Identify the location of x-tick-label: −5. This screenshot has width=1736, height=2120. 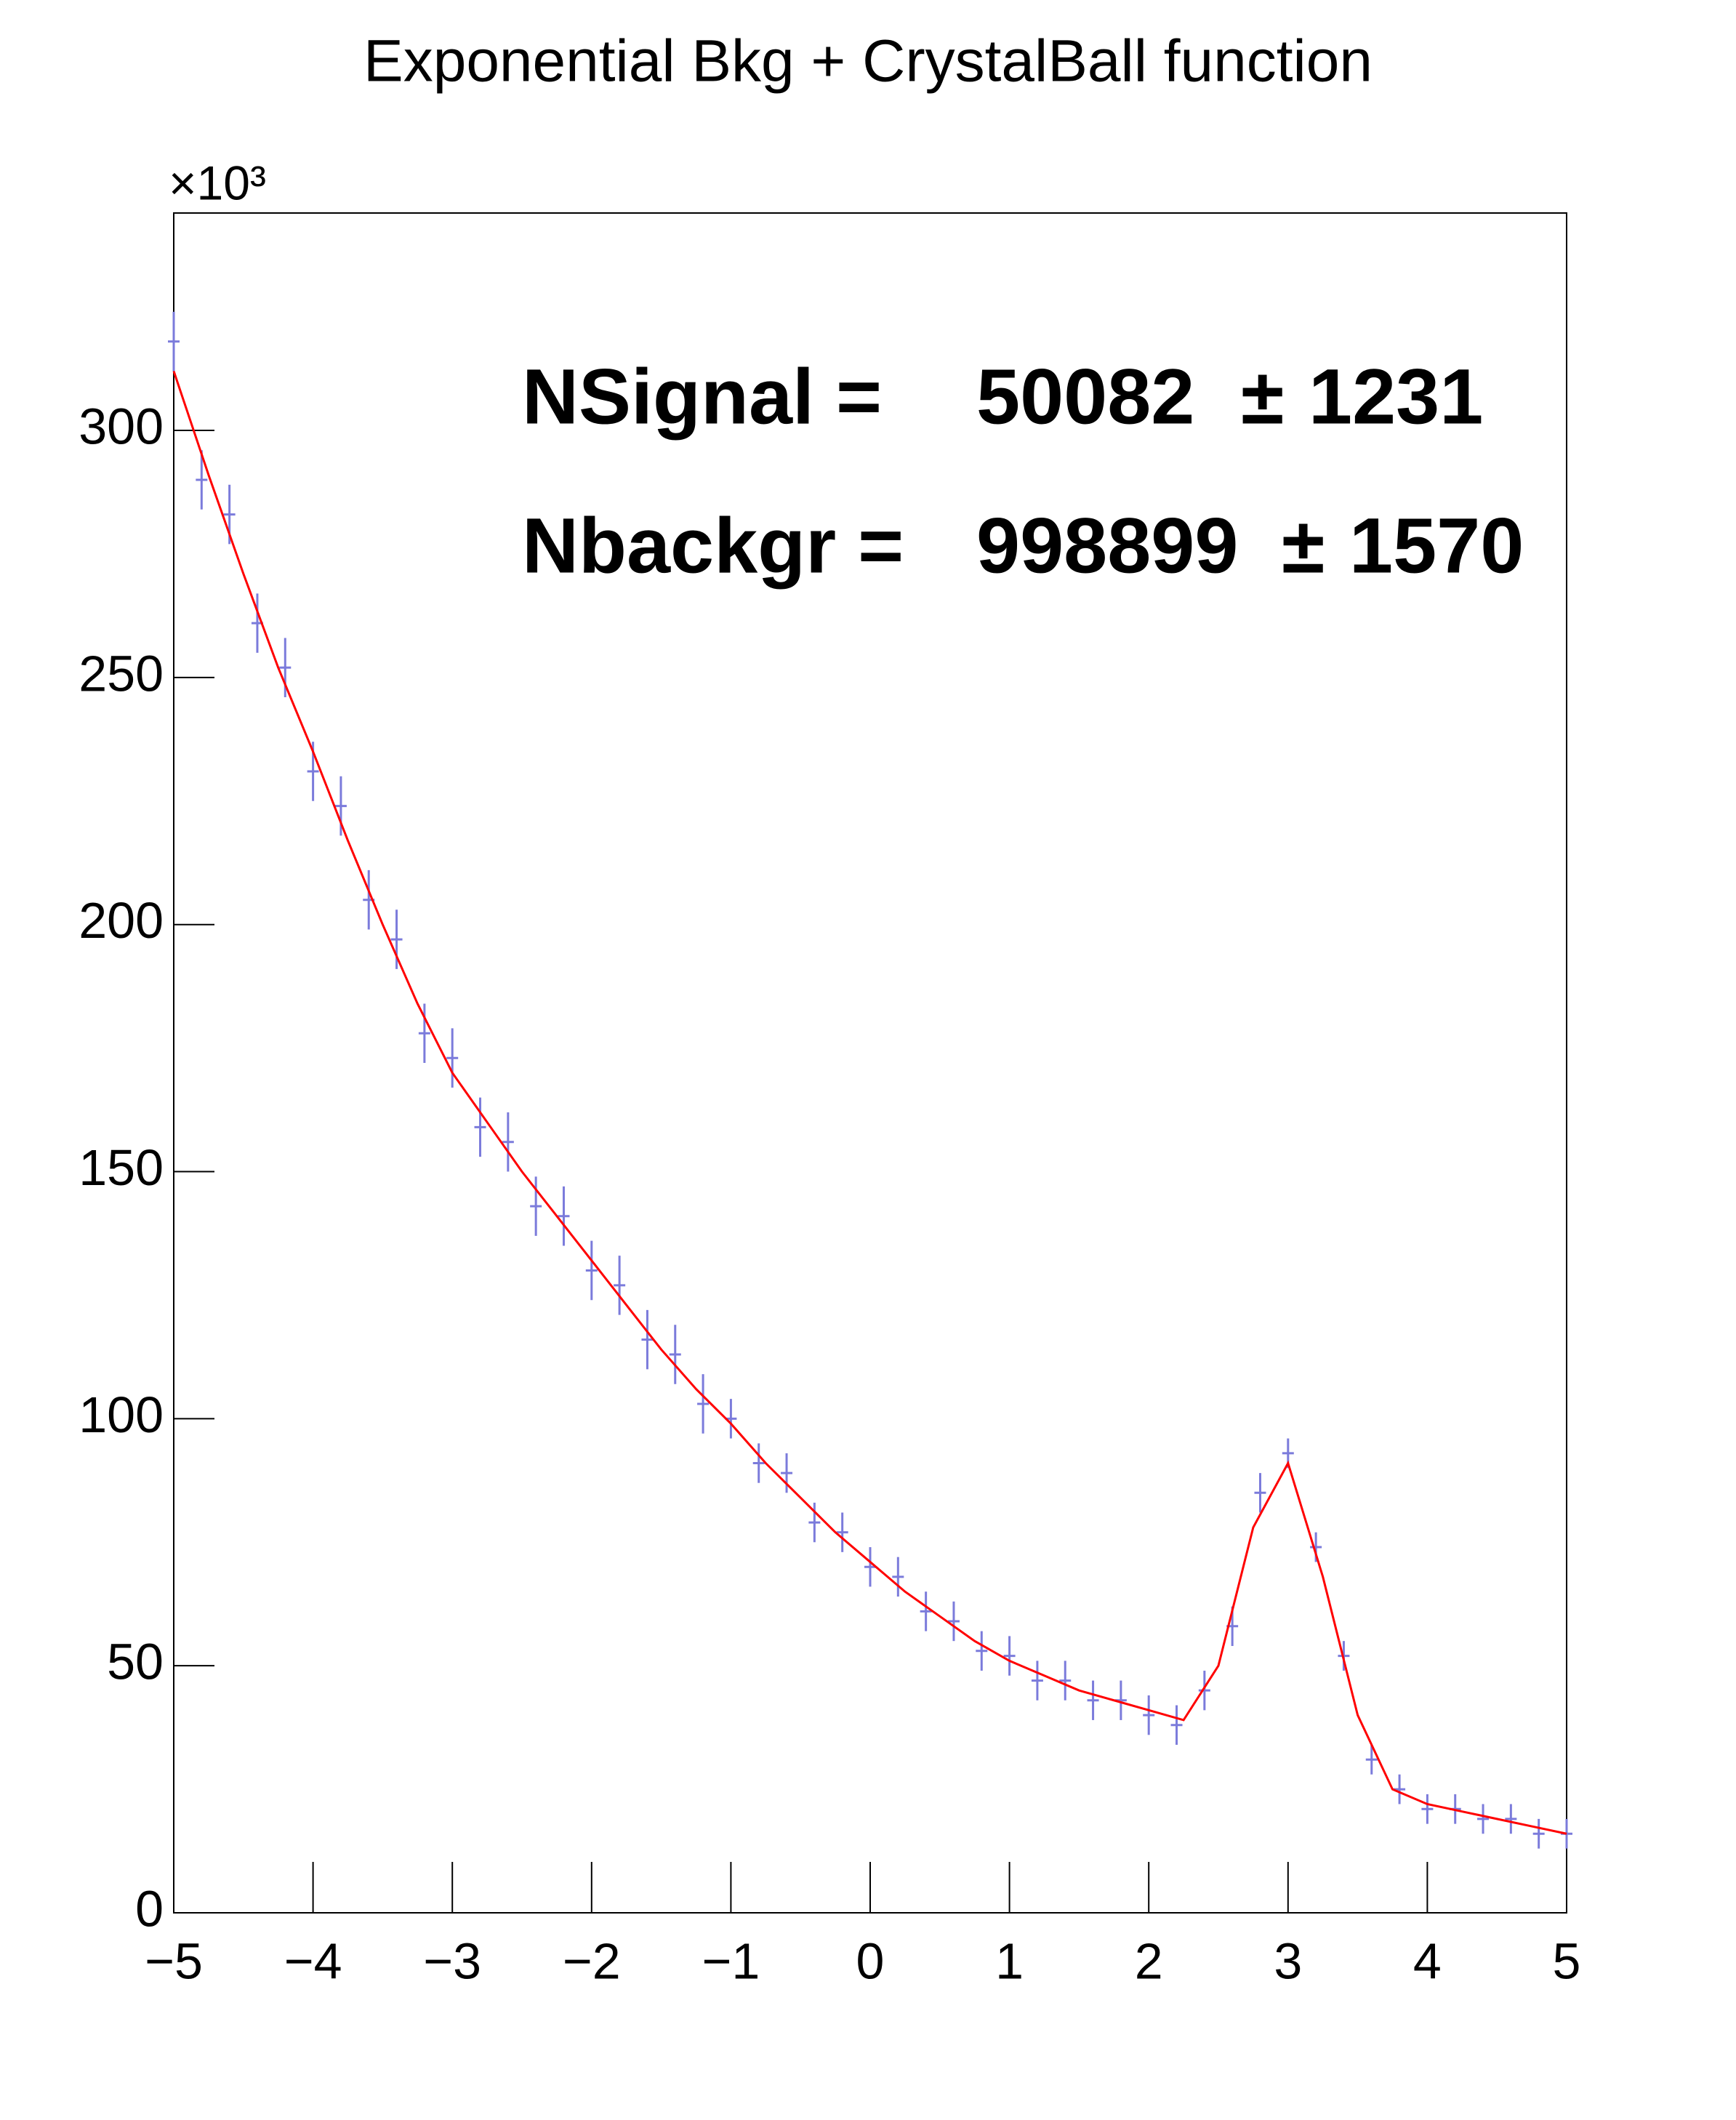
(174, 1960).